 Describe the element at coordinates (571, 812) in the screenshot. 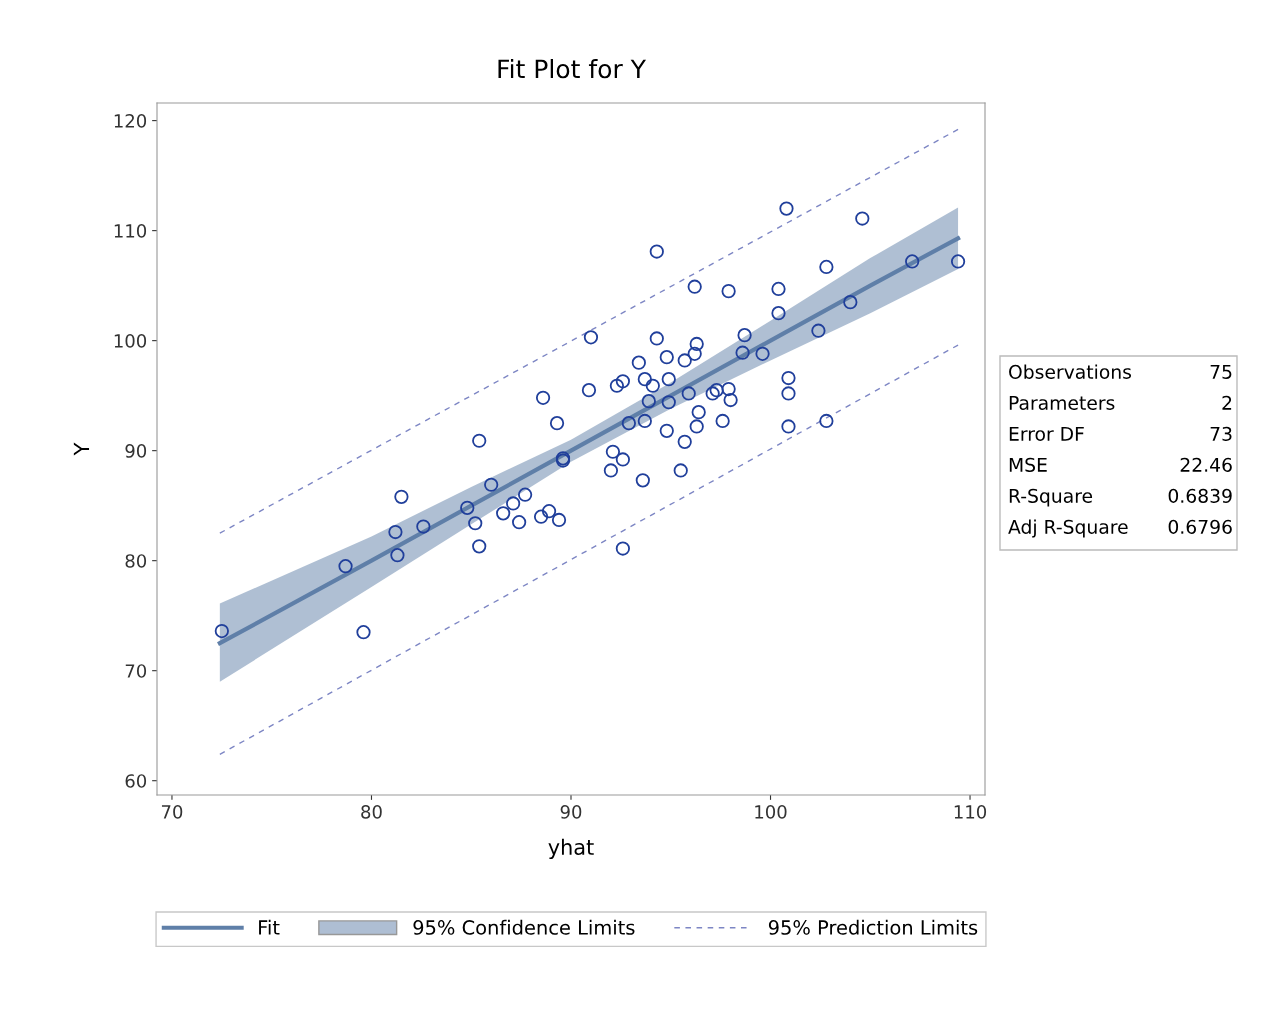

I see `x-tick-label: 90` at that location.